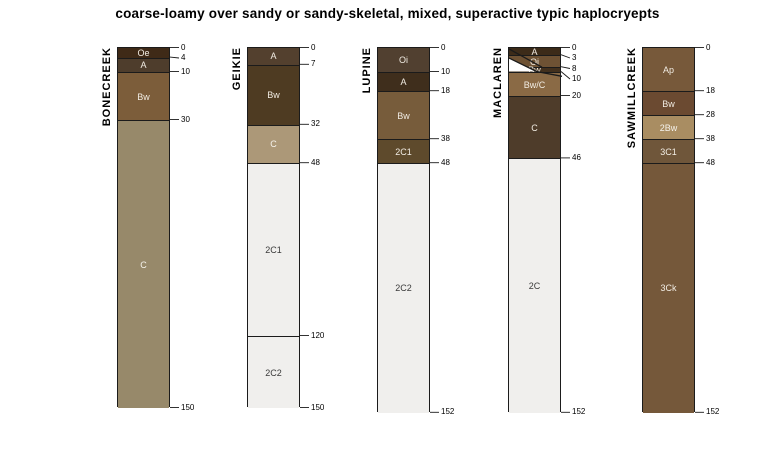 This screenshot has height=450, width=775. I want to click on depth-label: 120, so click(318, 335).